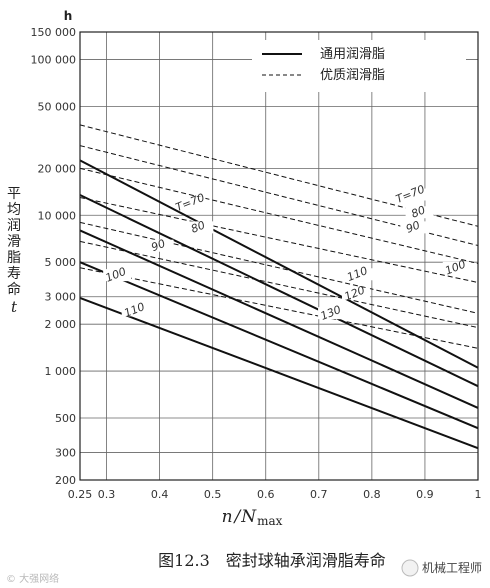 This screenshot has width=490, height=588. What do you see at coordinates (425, 494) in the screenshot?
I see `x-tick-label: 0.9` at bounding box center [425, 494].